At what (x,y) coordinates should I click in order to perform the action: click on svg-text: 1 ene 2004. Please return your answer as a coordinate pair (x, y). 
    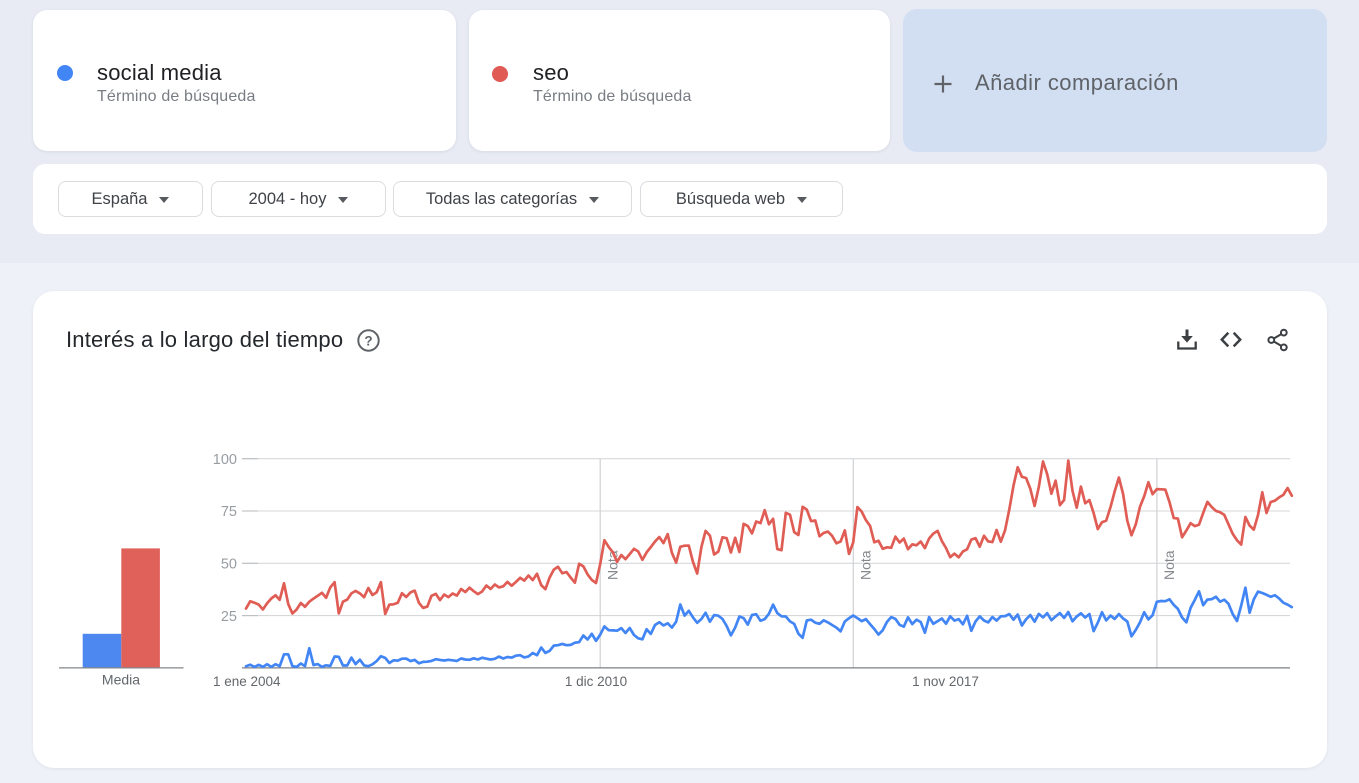
    Looking at the image, I should click on (247, 681).